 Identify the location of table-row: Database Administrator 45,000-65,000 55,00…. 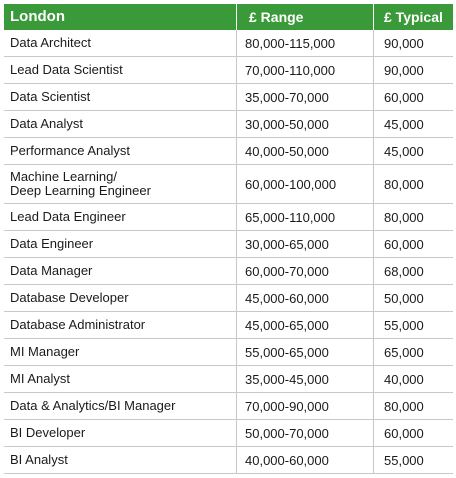
(228, 325).